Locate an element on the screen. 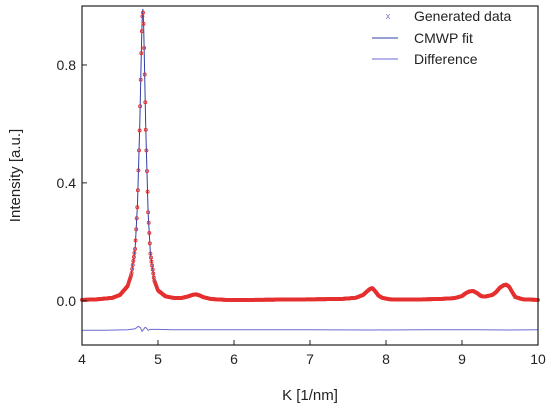 This screenshot has height=408, width=550. y-tick-label: 0.0 is located at coordinates (67, 301).